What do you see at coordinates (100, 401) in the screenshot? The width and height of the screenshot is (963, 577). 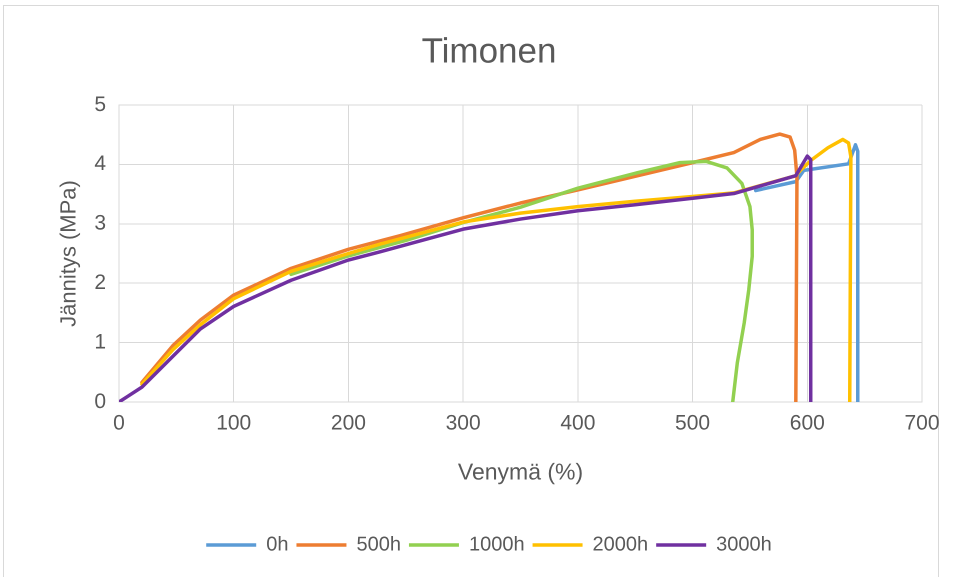 I see `y-tick-label: 0` at bounding box center [100, 401].